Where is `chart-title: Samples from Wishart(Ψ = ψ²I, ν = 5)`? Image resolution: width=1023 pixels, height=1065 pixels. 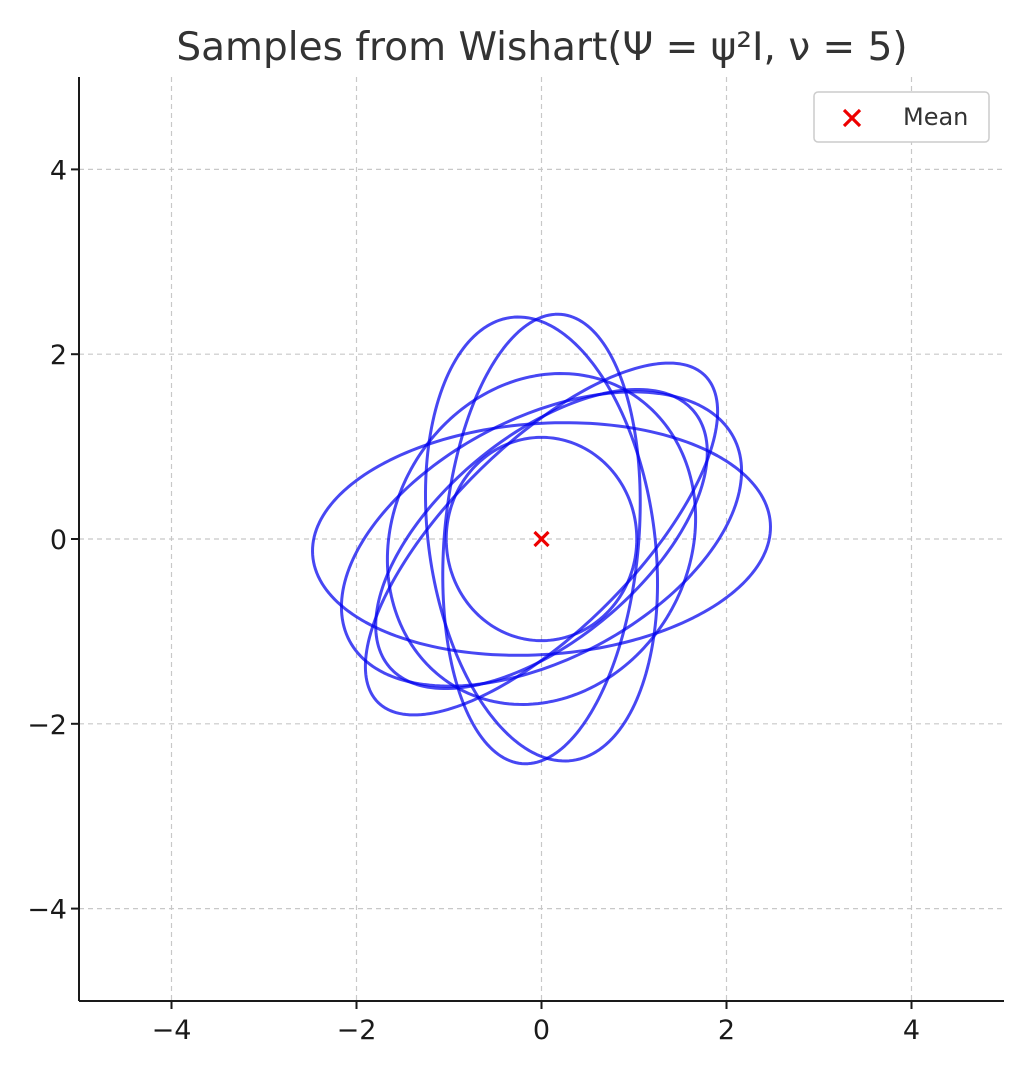 chart-title: Samples from Wishart(Ψ = ψ²I, ν = 5) is located at coordinates (541, 47).